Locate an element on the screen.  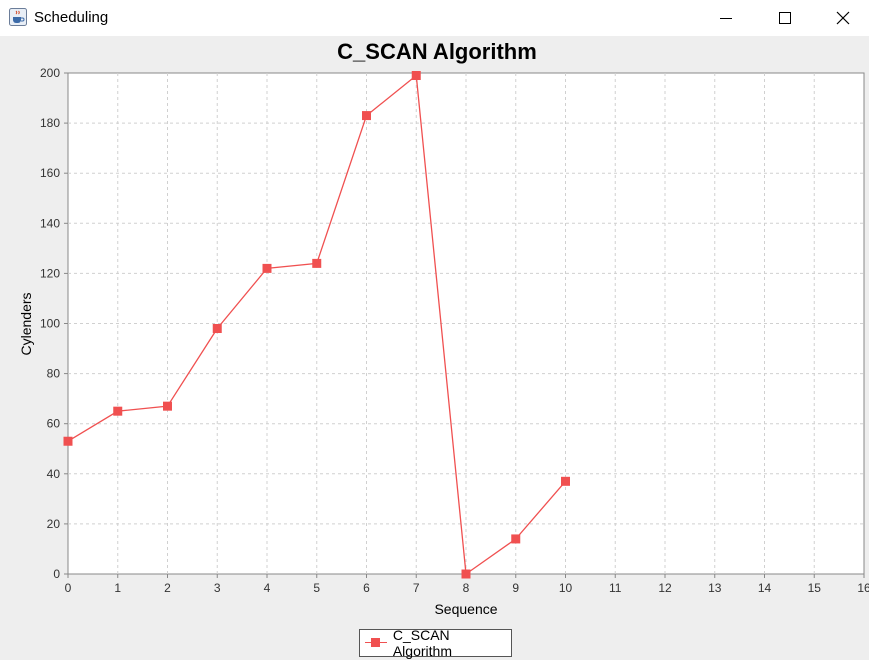
x-tick-label: 13 is located at coordinates (715, 588).